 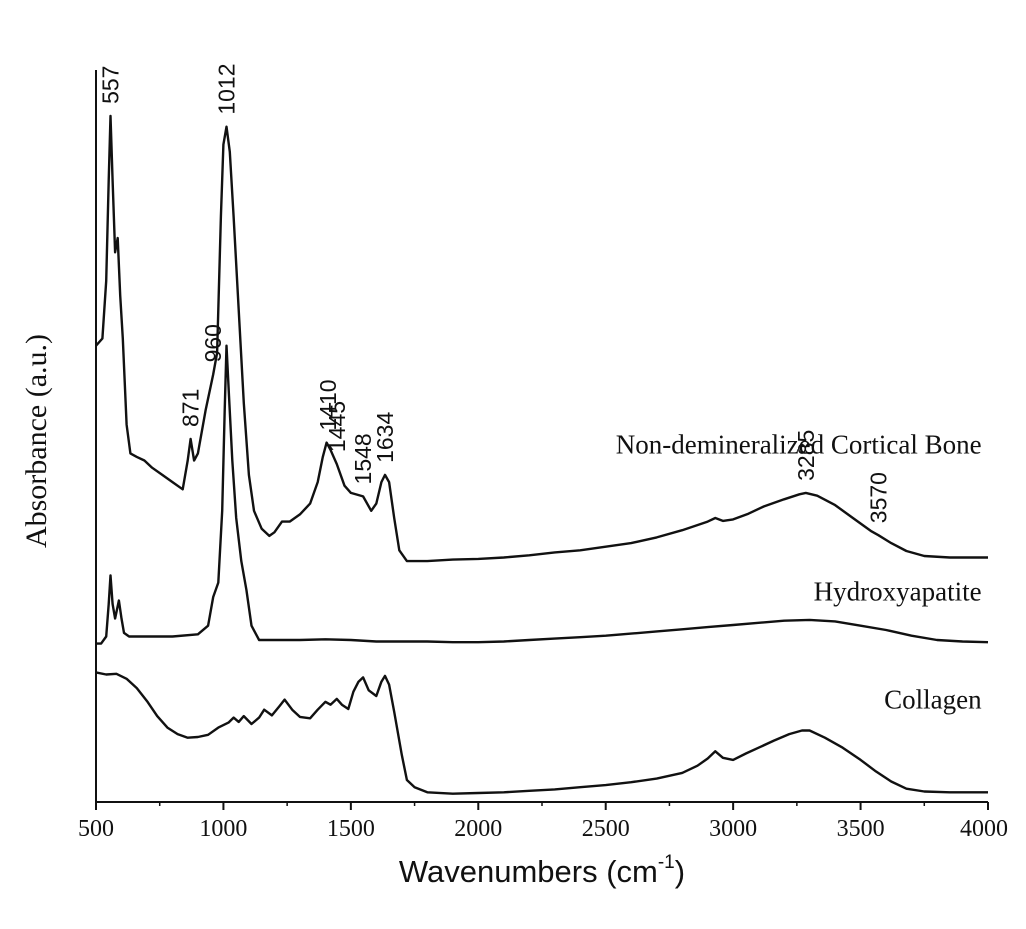 What do you see at coordinates (733, 829) in the screenshot?
I see `x-tick-label: 3000` at bounding box center [733, 829].